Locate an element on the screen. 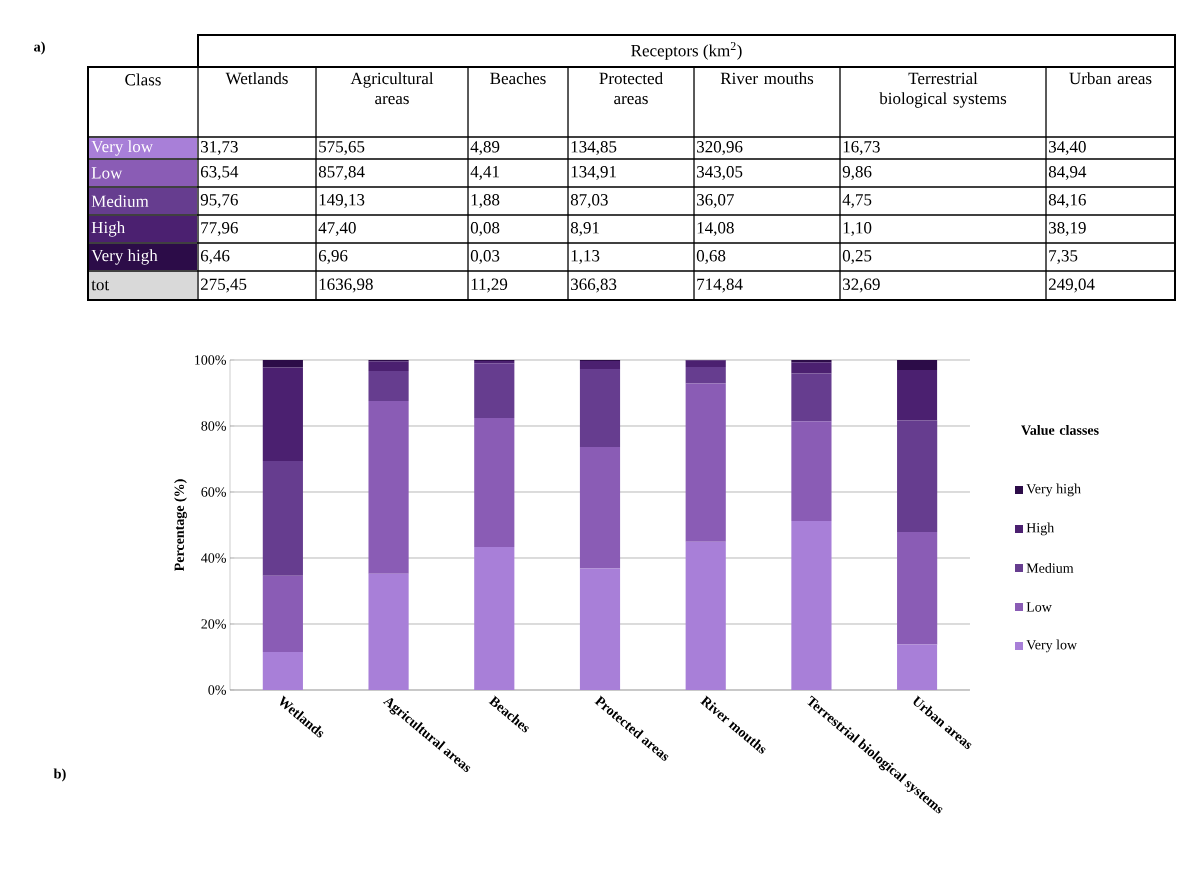 The width and height of the screenshot is (1184, 885). text: 0,08 is located at coordinates (485, 229).